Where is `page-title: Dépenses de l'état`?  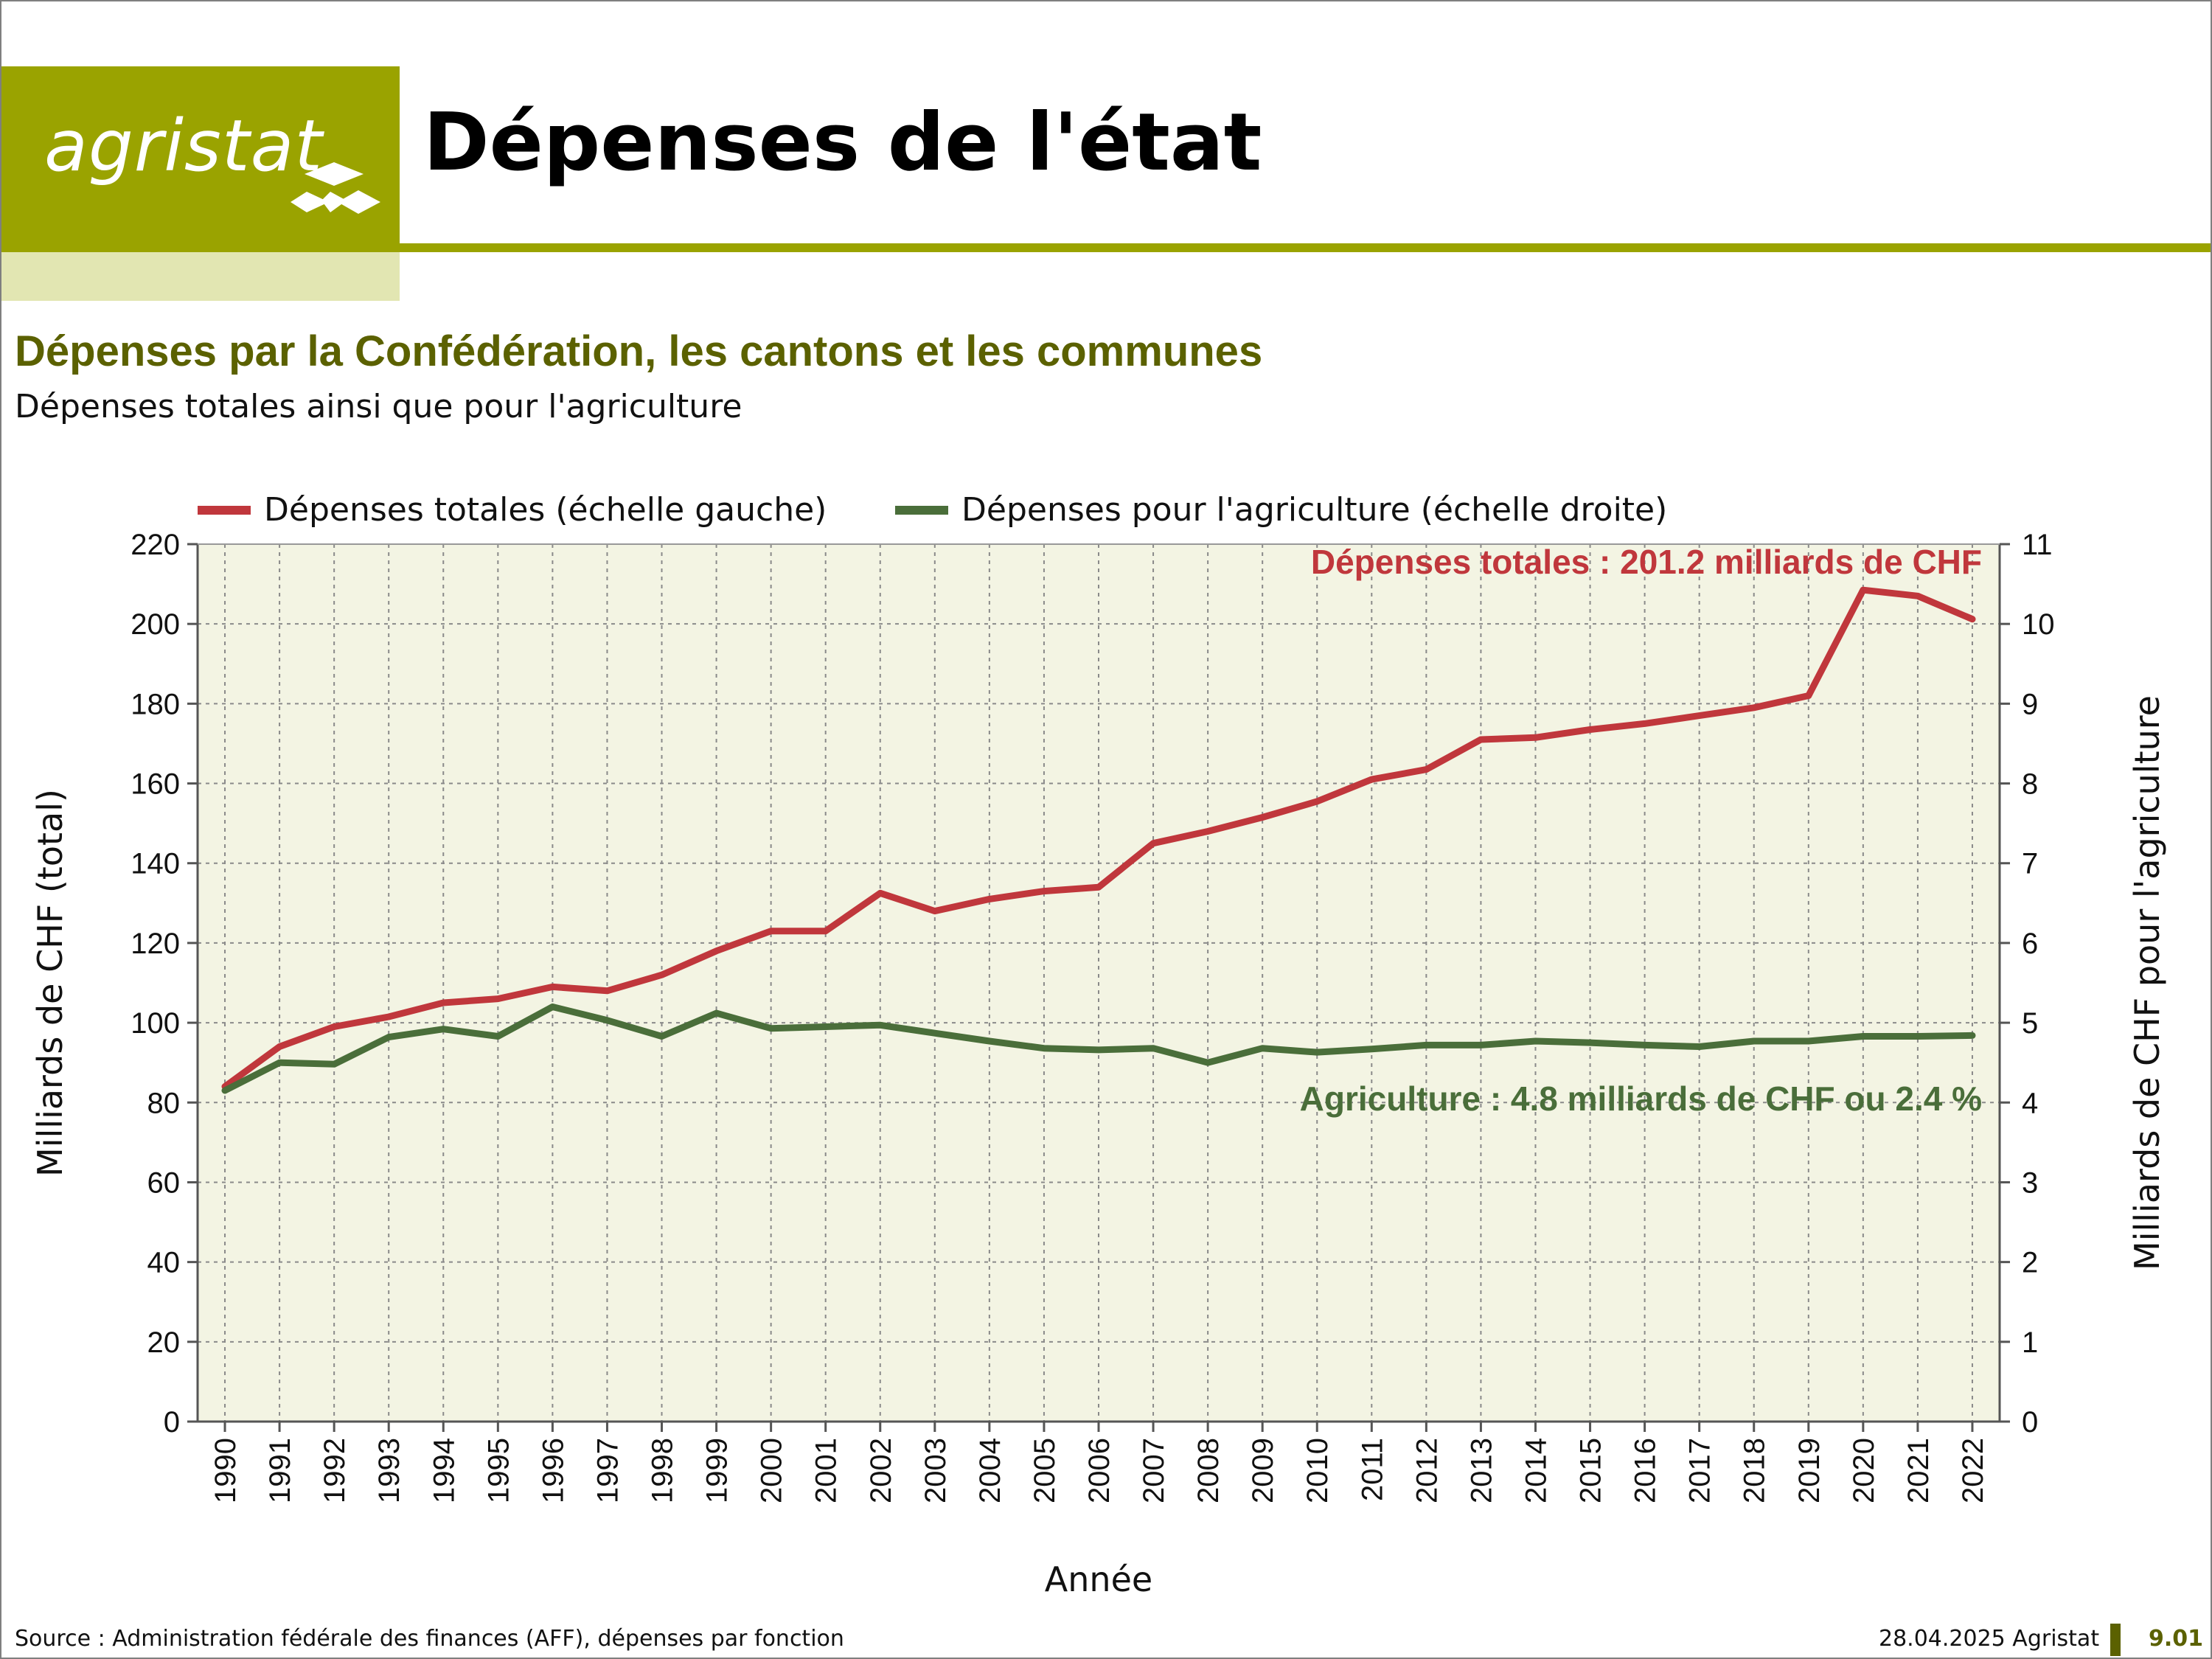 page-title: Dépenses de l'état is located at coordinates (842, 143).